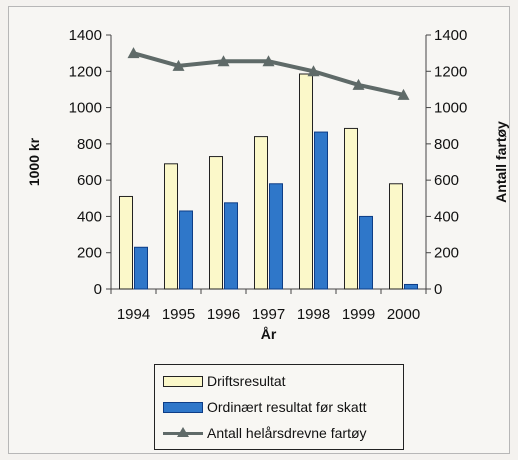 This screenshot has height=460, width=518. Describe the element at coordinates (358, 314) in the screenshot. I see `x-tick-label: 1999` at that location.